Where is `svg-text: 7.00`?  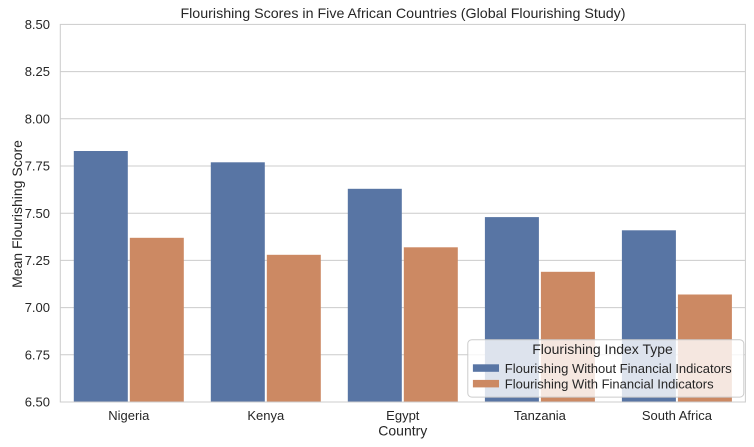 svg-text: 7.00 is located at coordinates (37, 307).